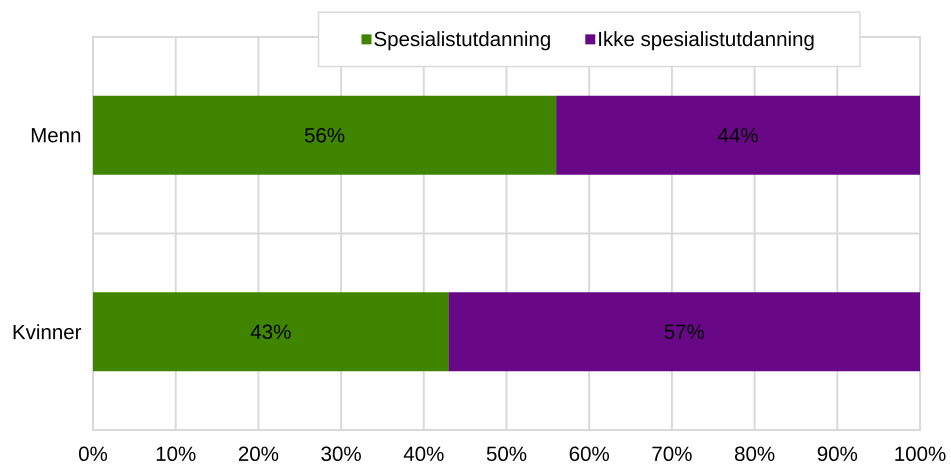 Image resolution: width=951 pixels, height=466 pixels. I want to click on data-label: 56%, so click(324, 135).